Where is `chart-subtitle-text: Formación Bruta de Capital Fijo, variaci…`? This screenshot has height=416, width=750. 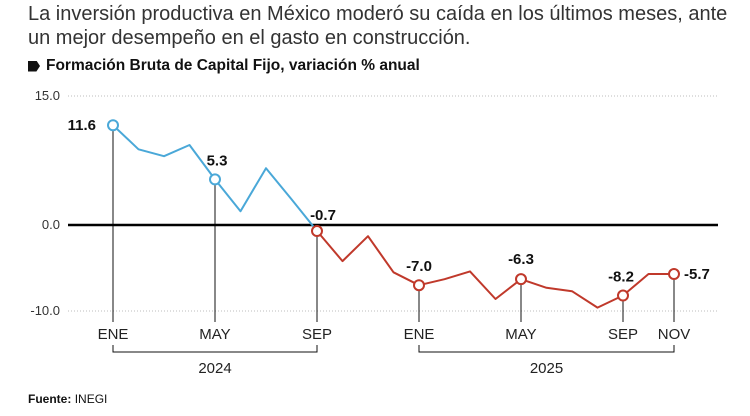
chart-subtitle-text: Formación Bruta de Capital Fijo, variaci… is located at coordinates (233, 65).